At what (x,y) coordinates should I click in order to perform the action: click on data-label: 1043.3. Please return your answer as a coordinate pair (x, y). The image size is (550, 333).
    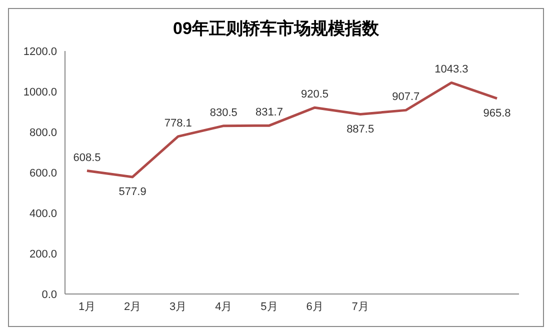
    Looking at the image, I should click on (451, 70).